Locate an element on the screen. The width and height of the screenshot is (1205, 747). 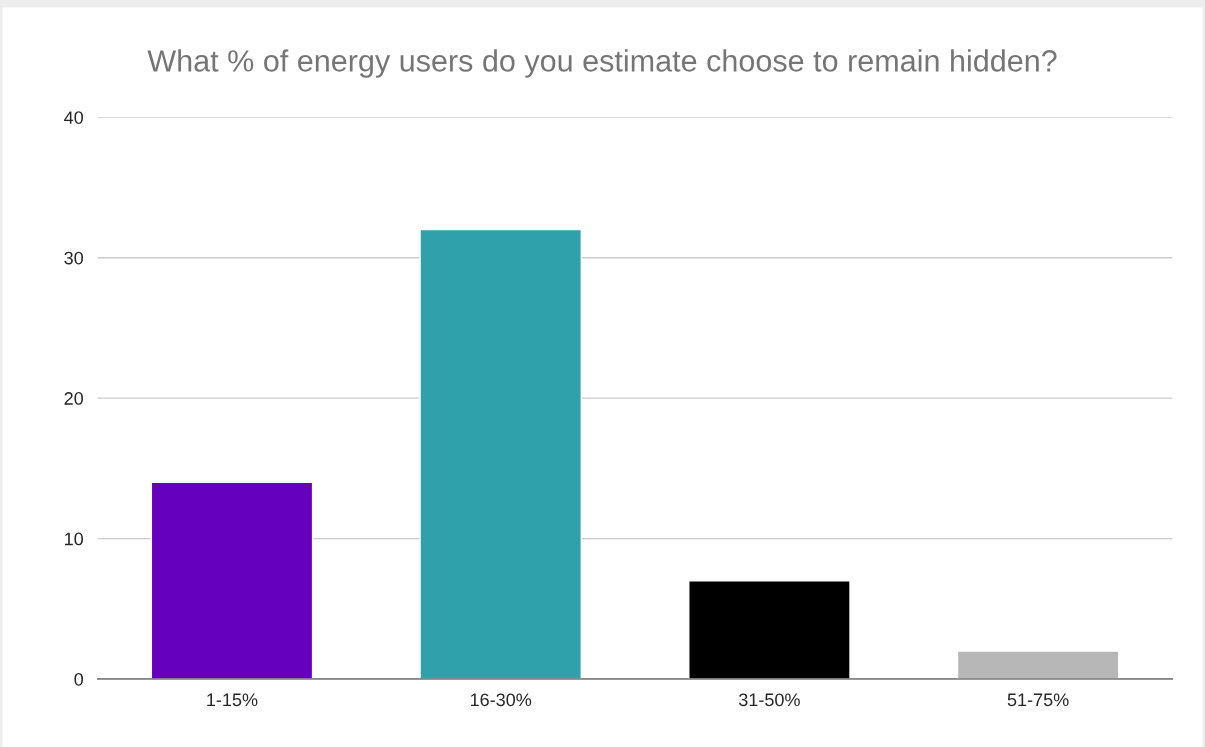
y-tick-label: 30 is located at coordinates (74, 258).